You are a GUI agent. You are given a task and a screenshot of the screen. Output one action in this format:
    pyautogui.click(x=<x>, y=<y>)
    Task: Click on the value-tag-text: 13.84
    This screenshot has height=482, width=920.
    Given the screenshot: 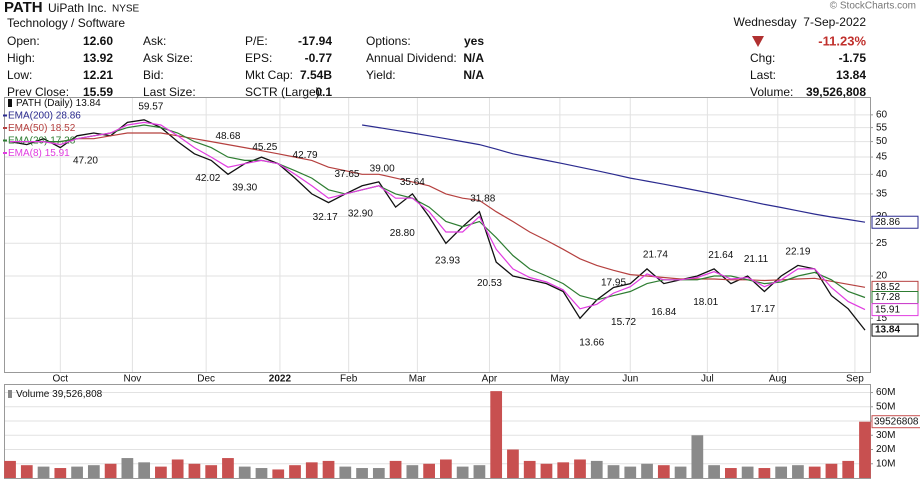 What is the action you would take?
    pyautogui.click(x=887, y=330)
    